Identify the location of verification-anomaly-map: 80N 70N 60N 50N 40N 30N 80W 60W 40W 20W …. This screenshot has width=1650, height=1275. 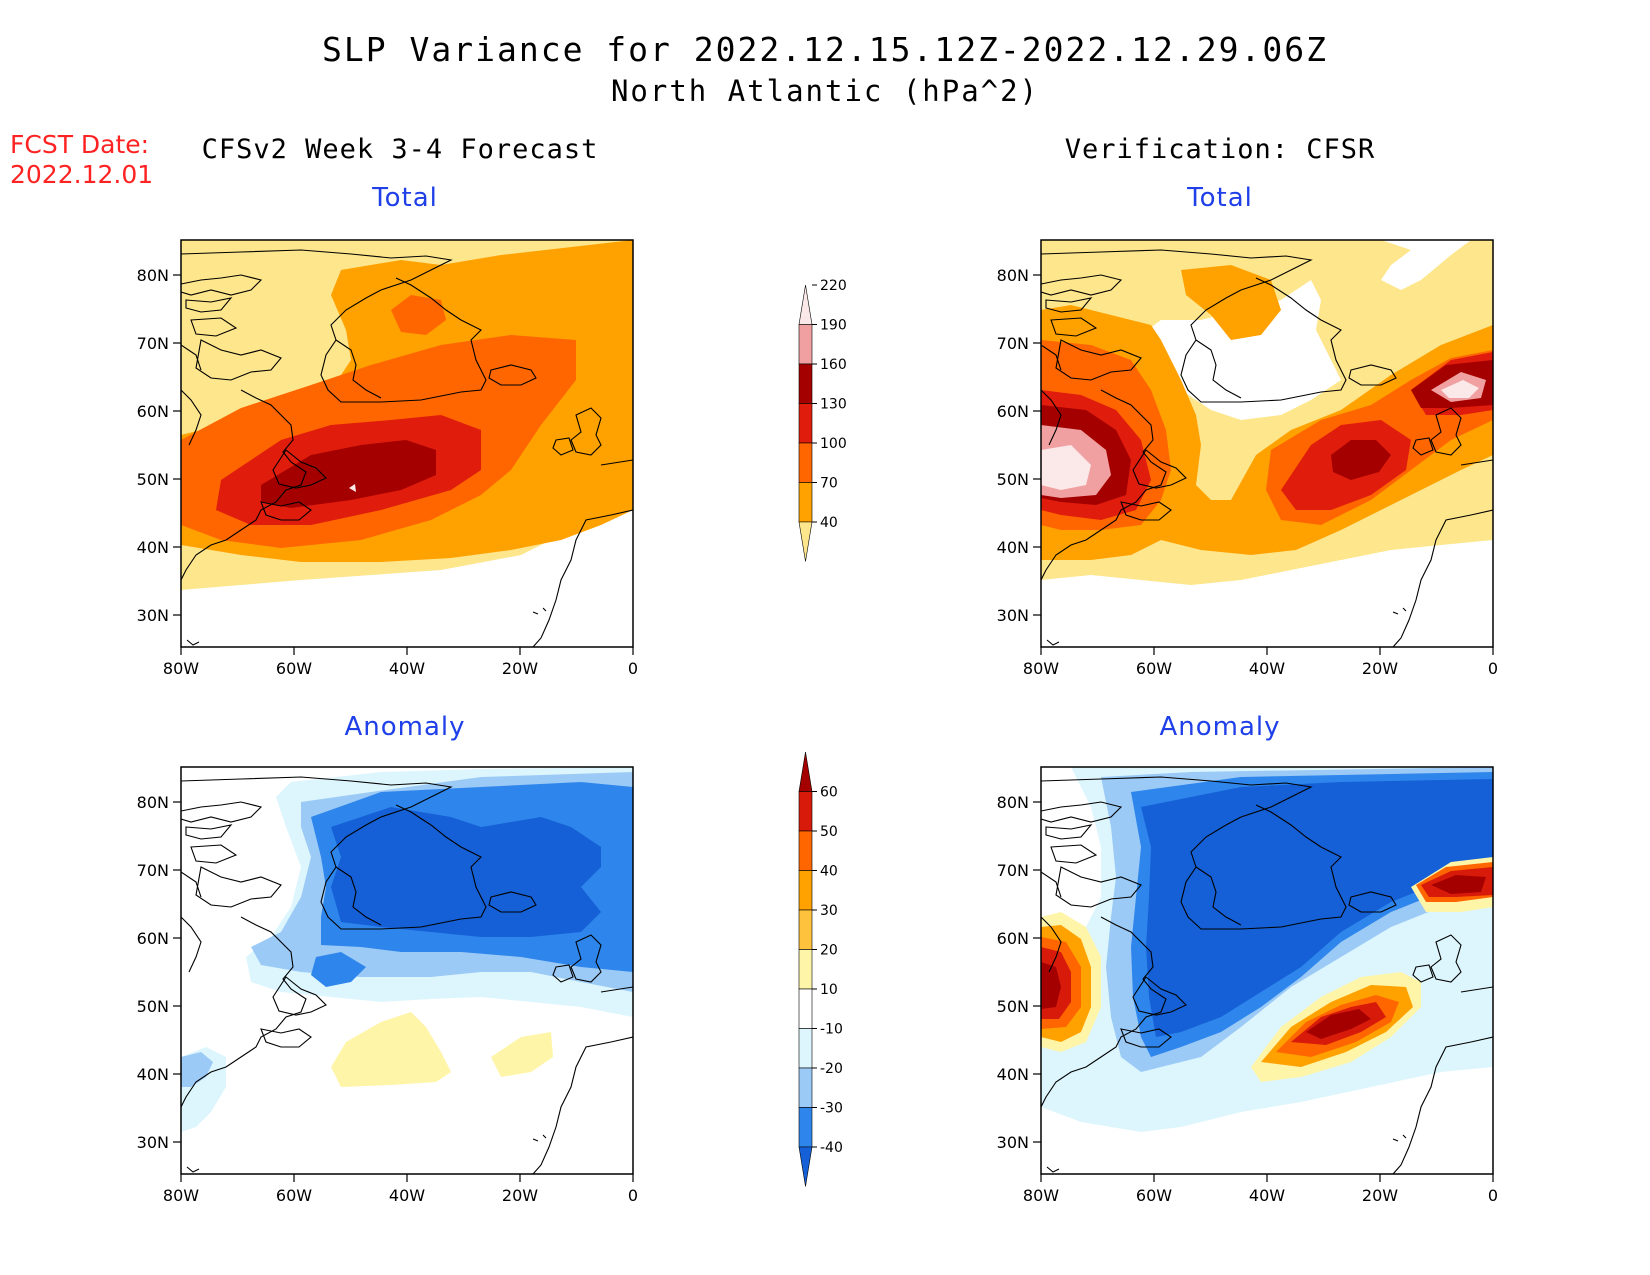
(1247, 985).